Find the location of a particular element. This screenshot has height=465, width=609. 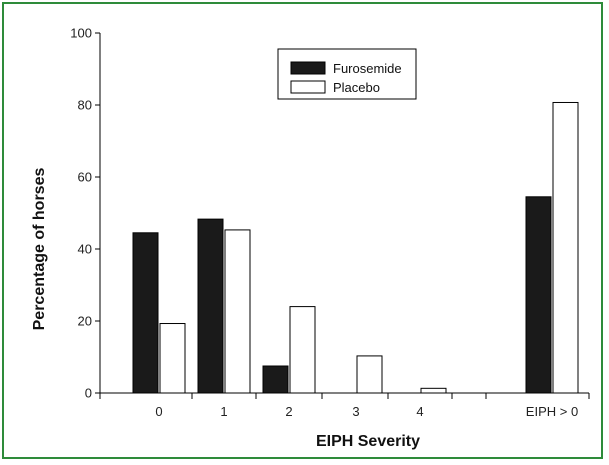

x-tick-label: 4 is located at coordinates (419, 411).